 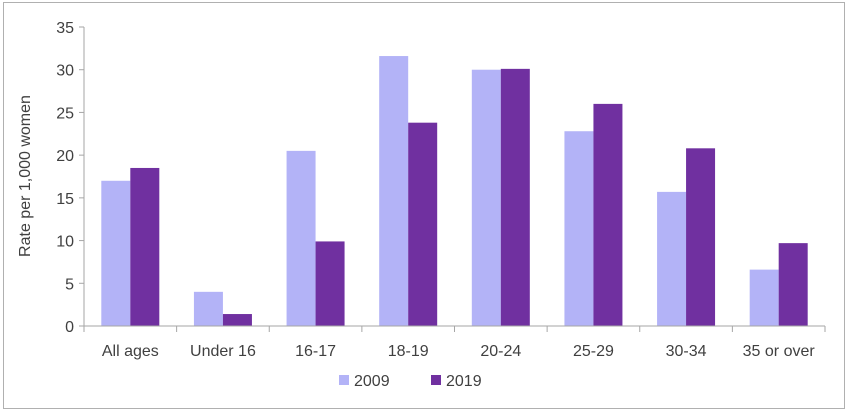 I want to click on legend-swatch-2019, so click(x=436, y=380).